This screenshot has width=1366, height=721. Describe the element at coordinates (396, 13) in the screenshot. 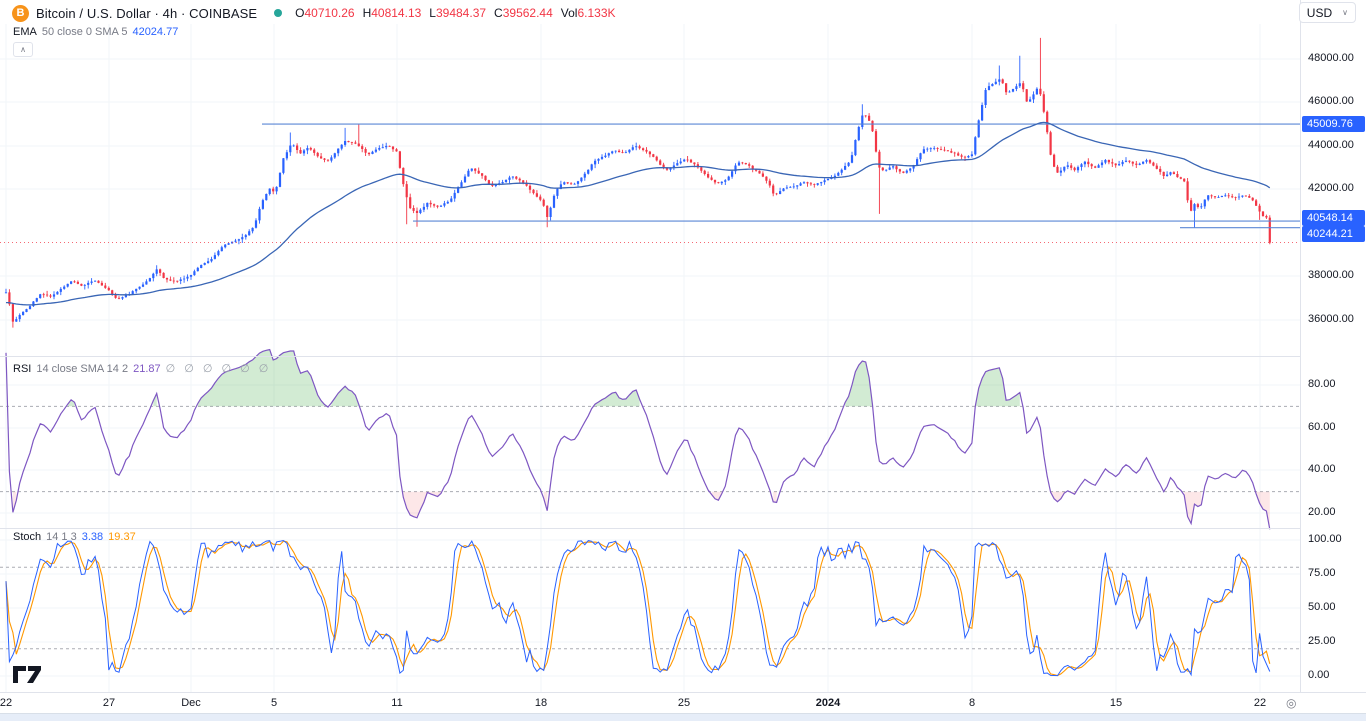

I see `high-value: 40814.13` at that location.